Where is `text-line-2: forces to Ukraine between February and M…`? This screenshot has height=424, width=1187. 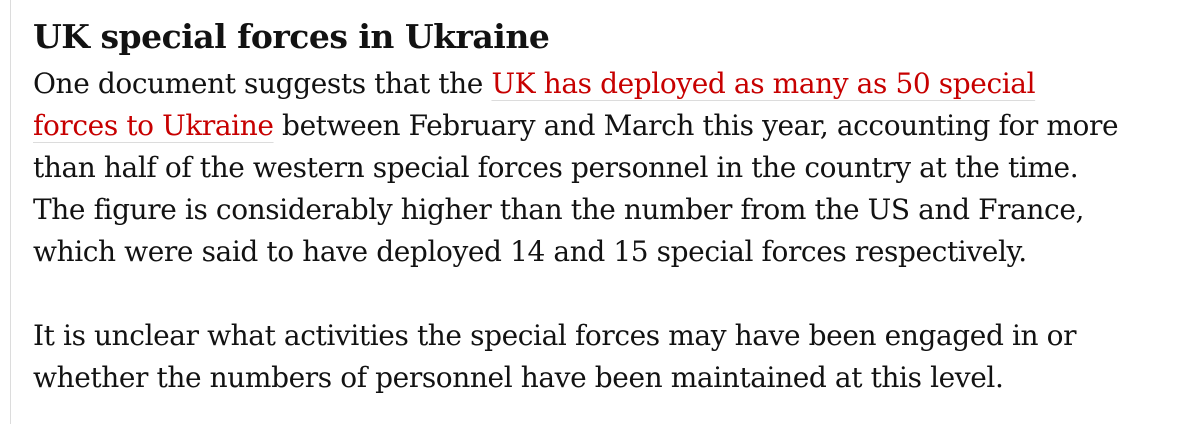
text-line-2: forces to Ukraine between February and M… is located at coordinates (604, 126).